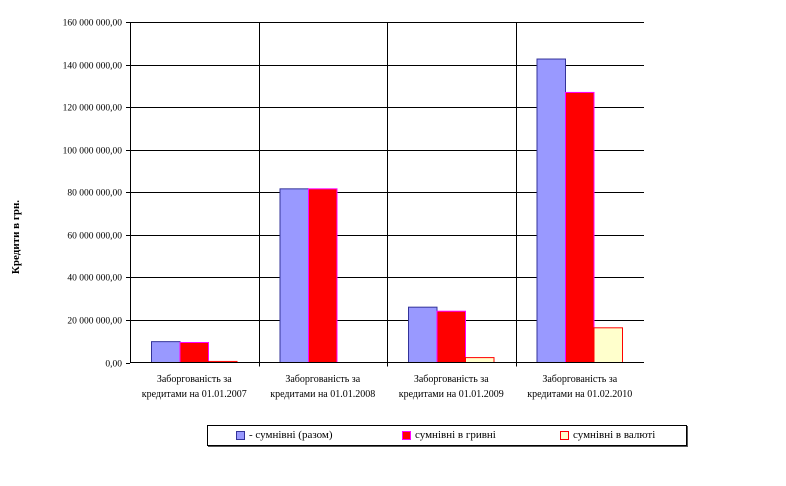 Image resolution: width=786 pixels, height=486 pixels. I want to click on legend-label: сумнівні в валюті, so click(614, 435).